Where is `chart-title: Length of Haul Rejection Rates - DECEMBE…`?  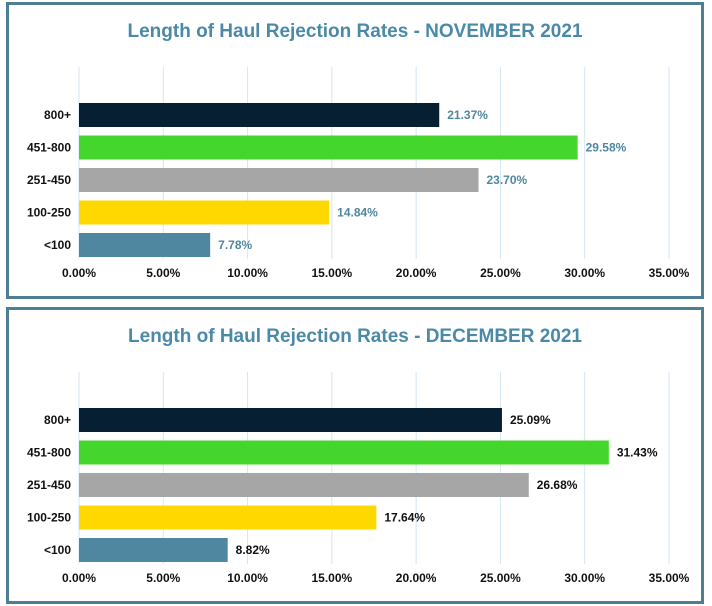 chart-title: Length of Haul Rejection Rates - DECEMBE… is located at coordinates (355, 336).